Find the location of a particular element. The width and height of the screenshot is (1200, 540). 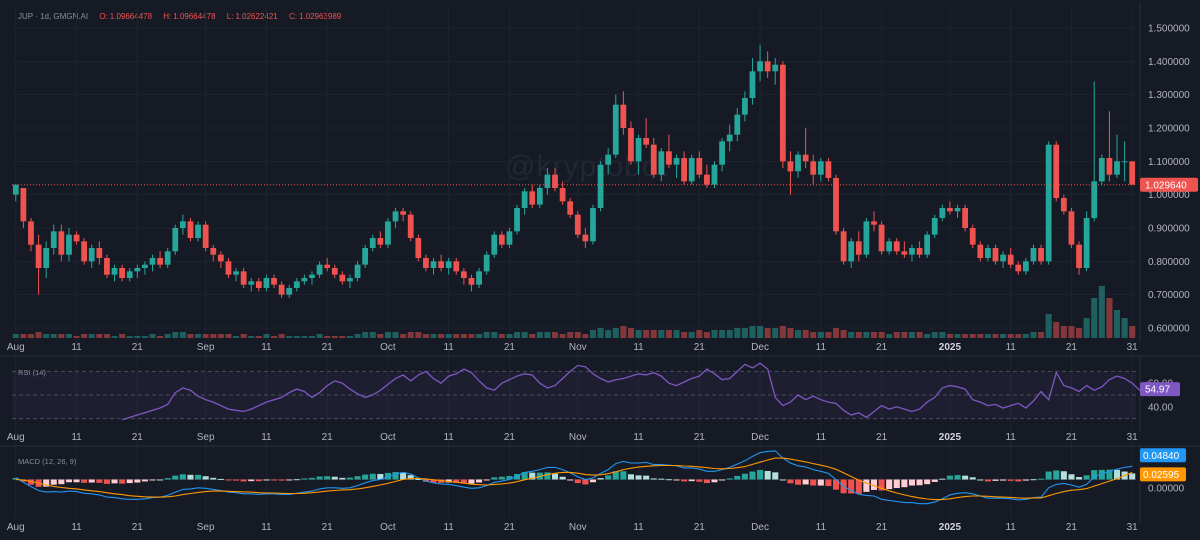

price-tick-label: 0.800000 is located at coordinates (1169, 262).